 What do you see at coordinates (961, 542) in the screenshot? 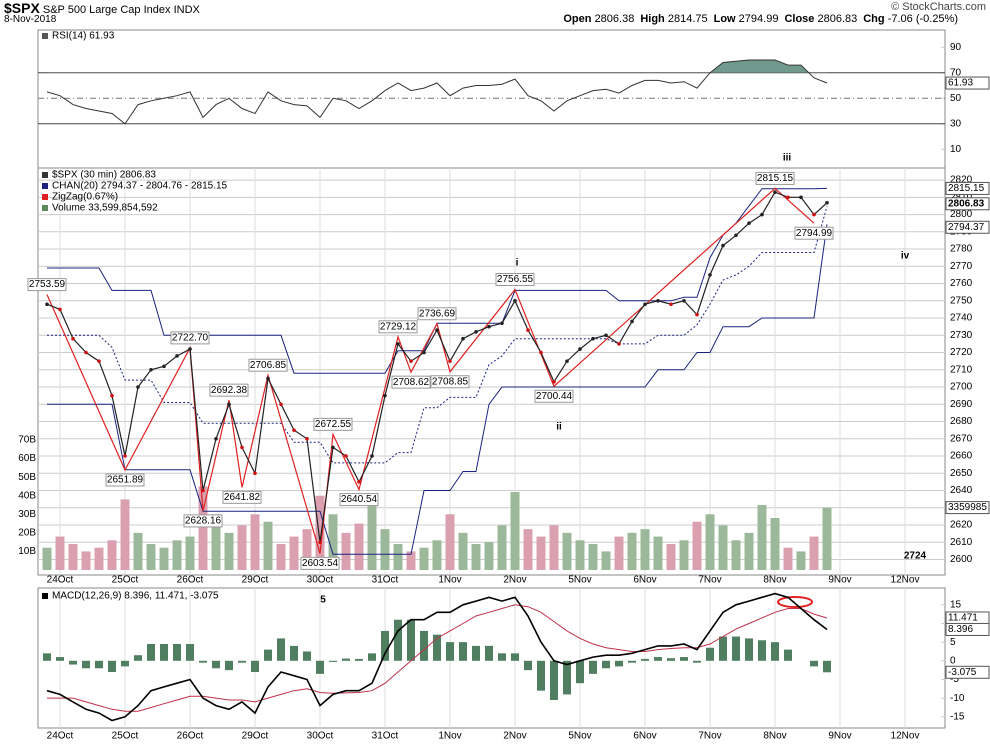
I see `y-tick-label: 2610` at bounding box center [961, 542].